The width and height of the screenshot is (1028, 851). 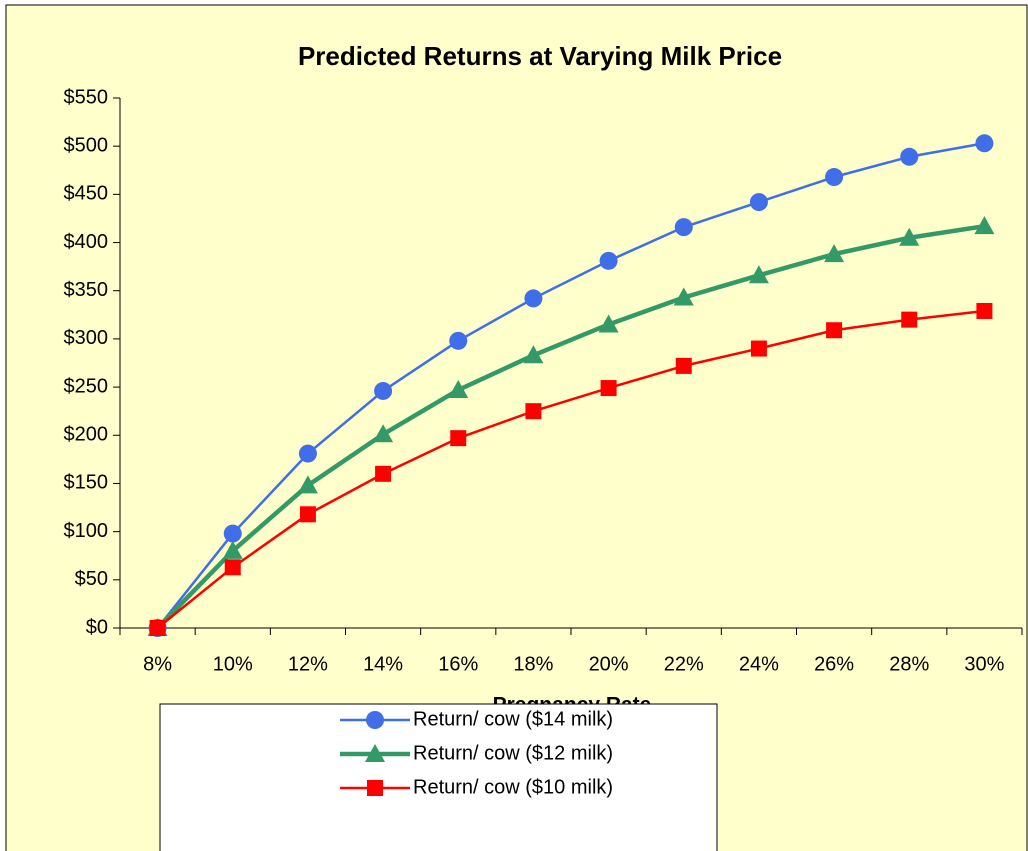 I want to click on y-tick-label: $300, so click(x=86, y=338).